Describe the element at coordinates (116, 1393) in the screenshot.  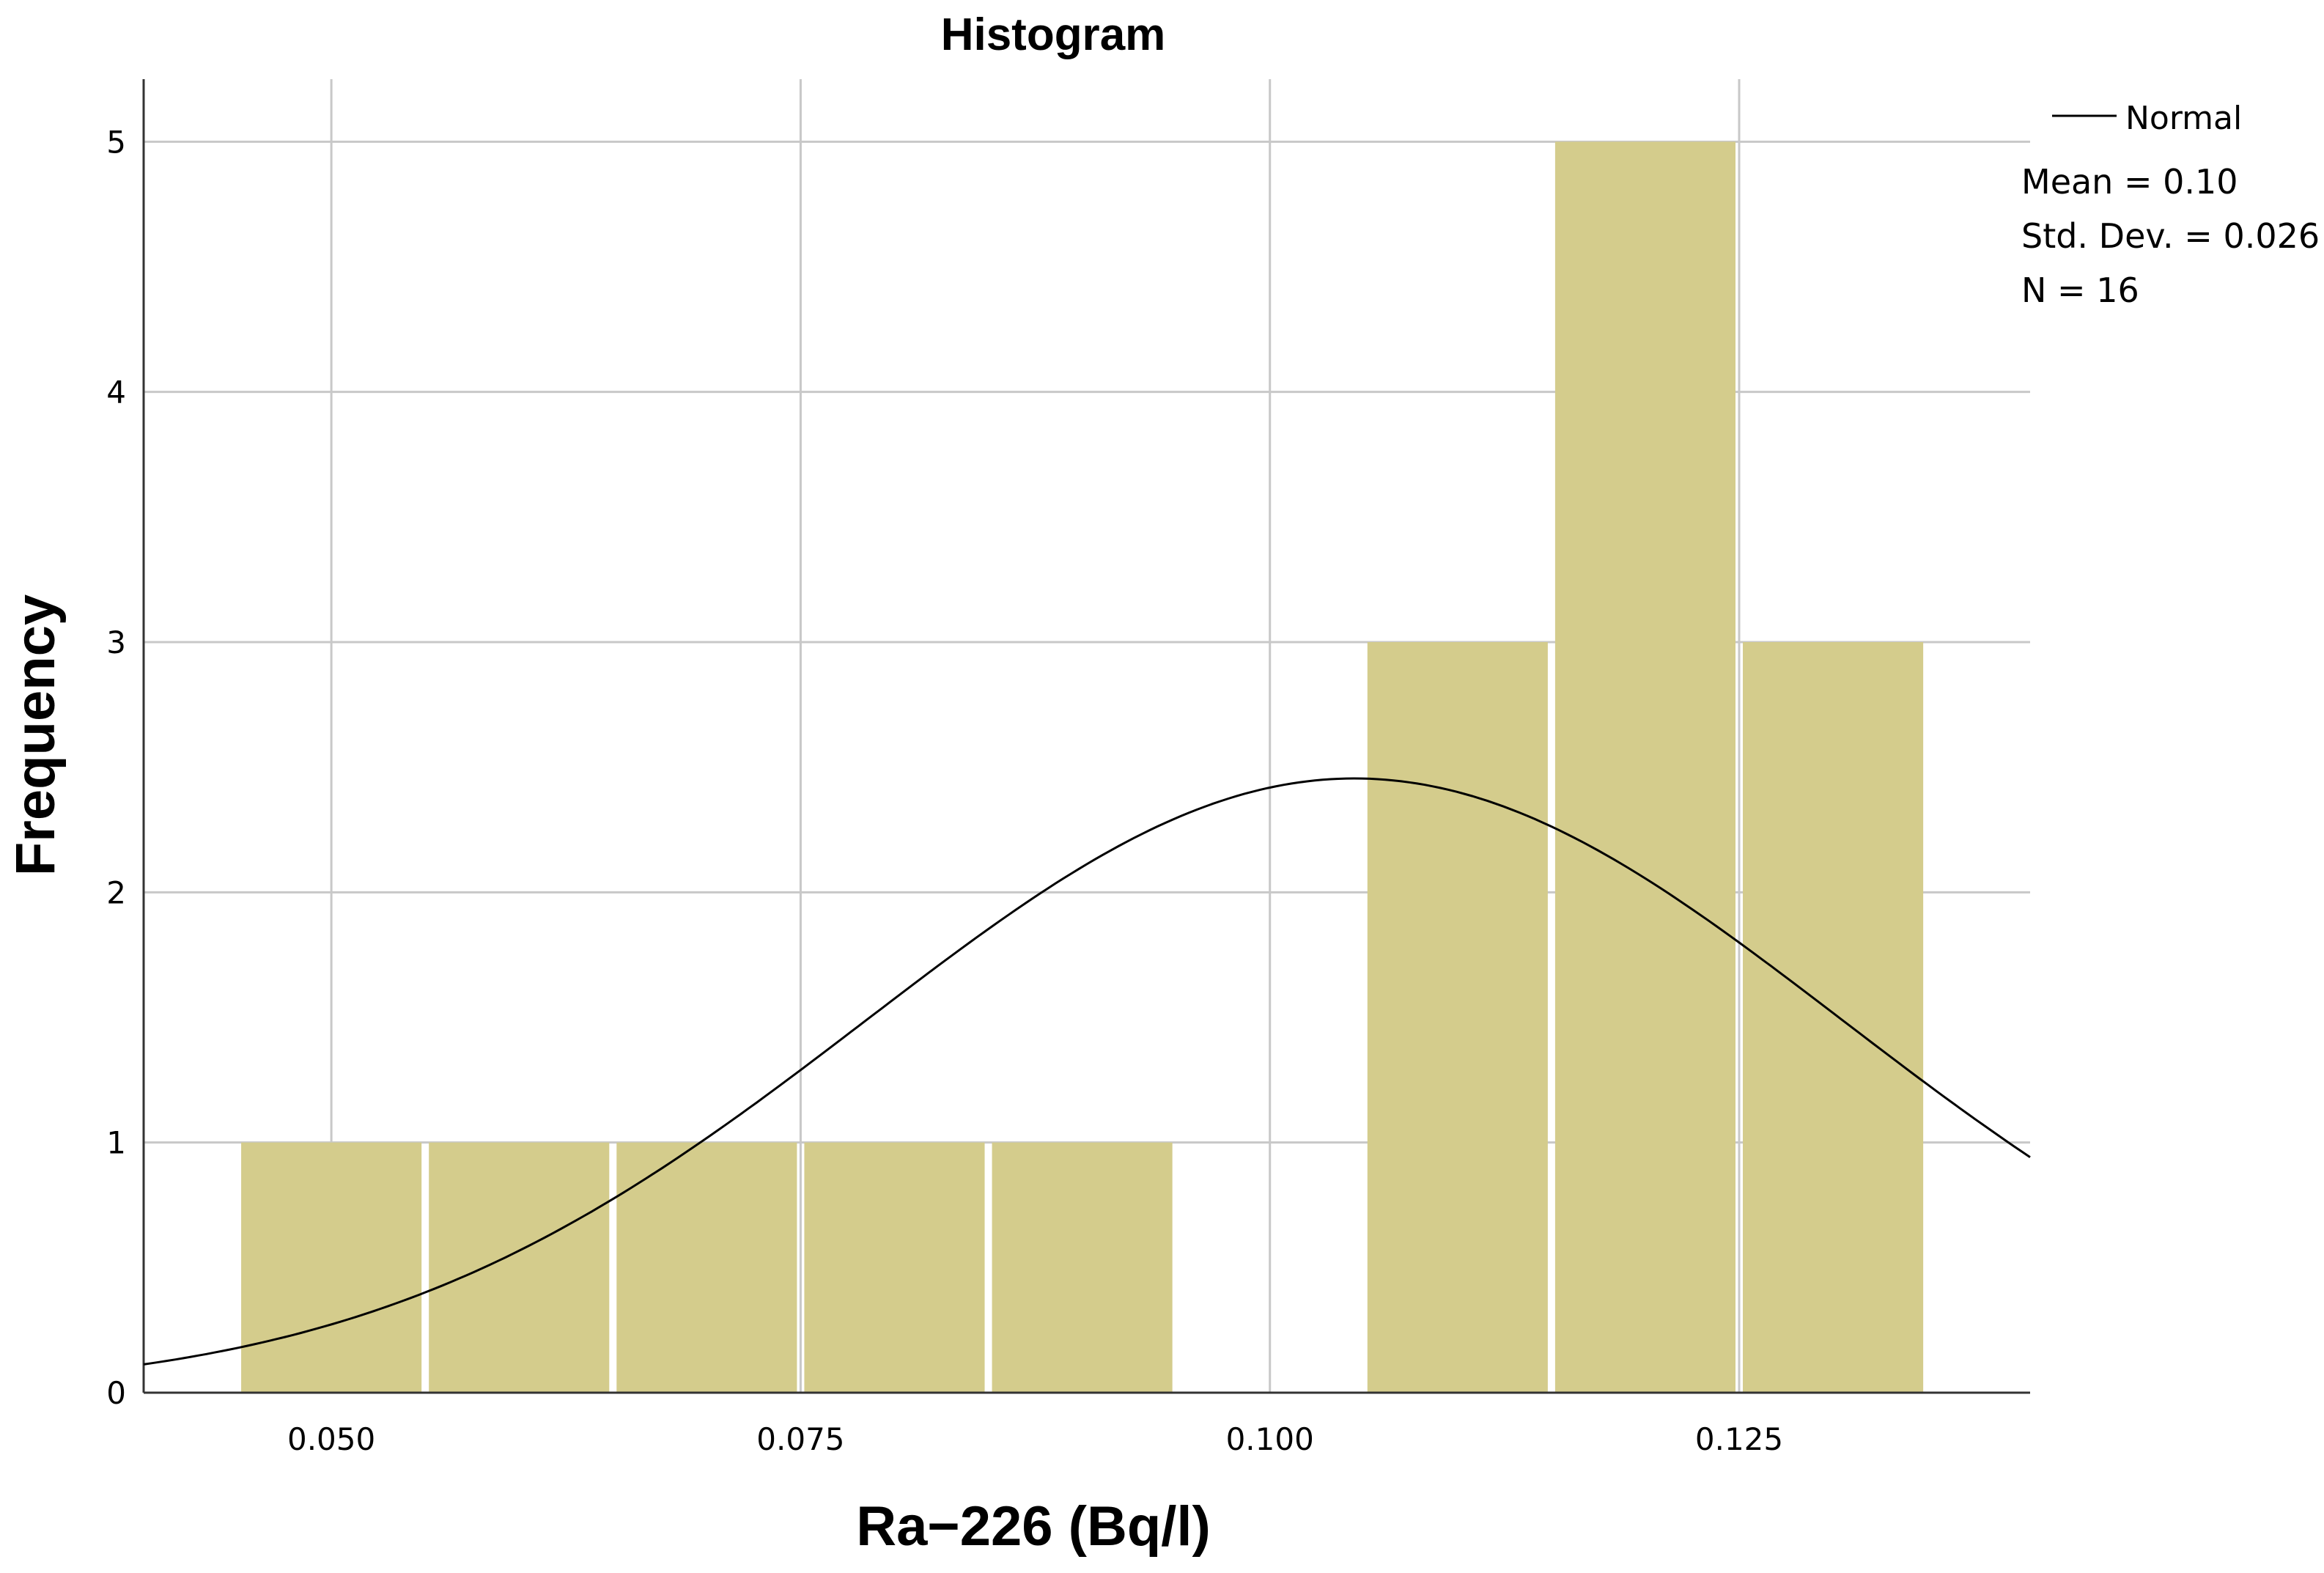
I see `y-tick-label: 0` at that location.